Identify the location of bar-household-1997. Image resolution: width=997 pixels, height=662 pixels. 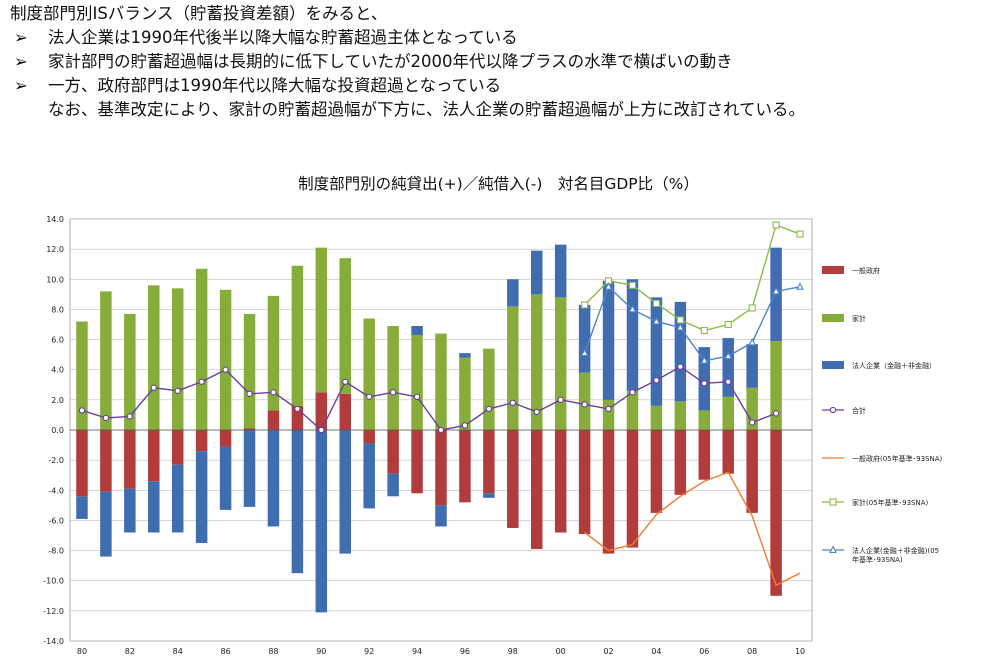
(489, 389).